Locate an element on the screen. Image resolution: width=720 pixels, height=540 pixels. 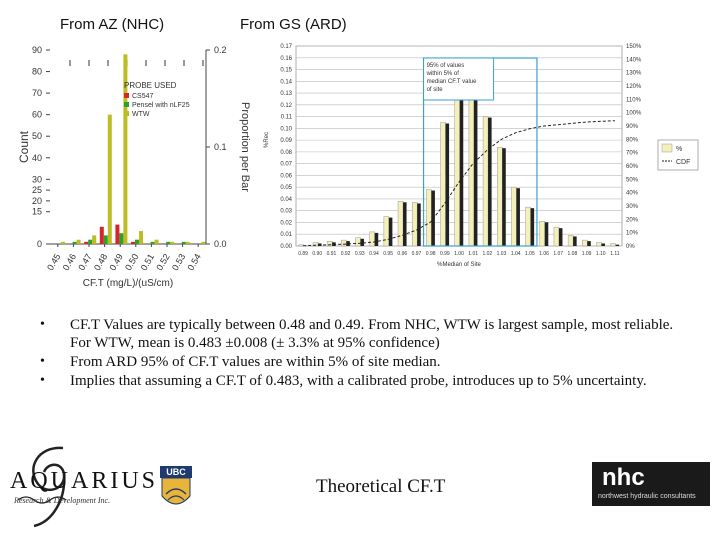
legend-label: WTW is located at coordinates (141, 114).